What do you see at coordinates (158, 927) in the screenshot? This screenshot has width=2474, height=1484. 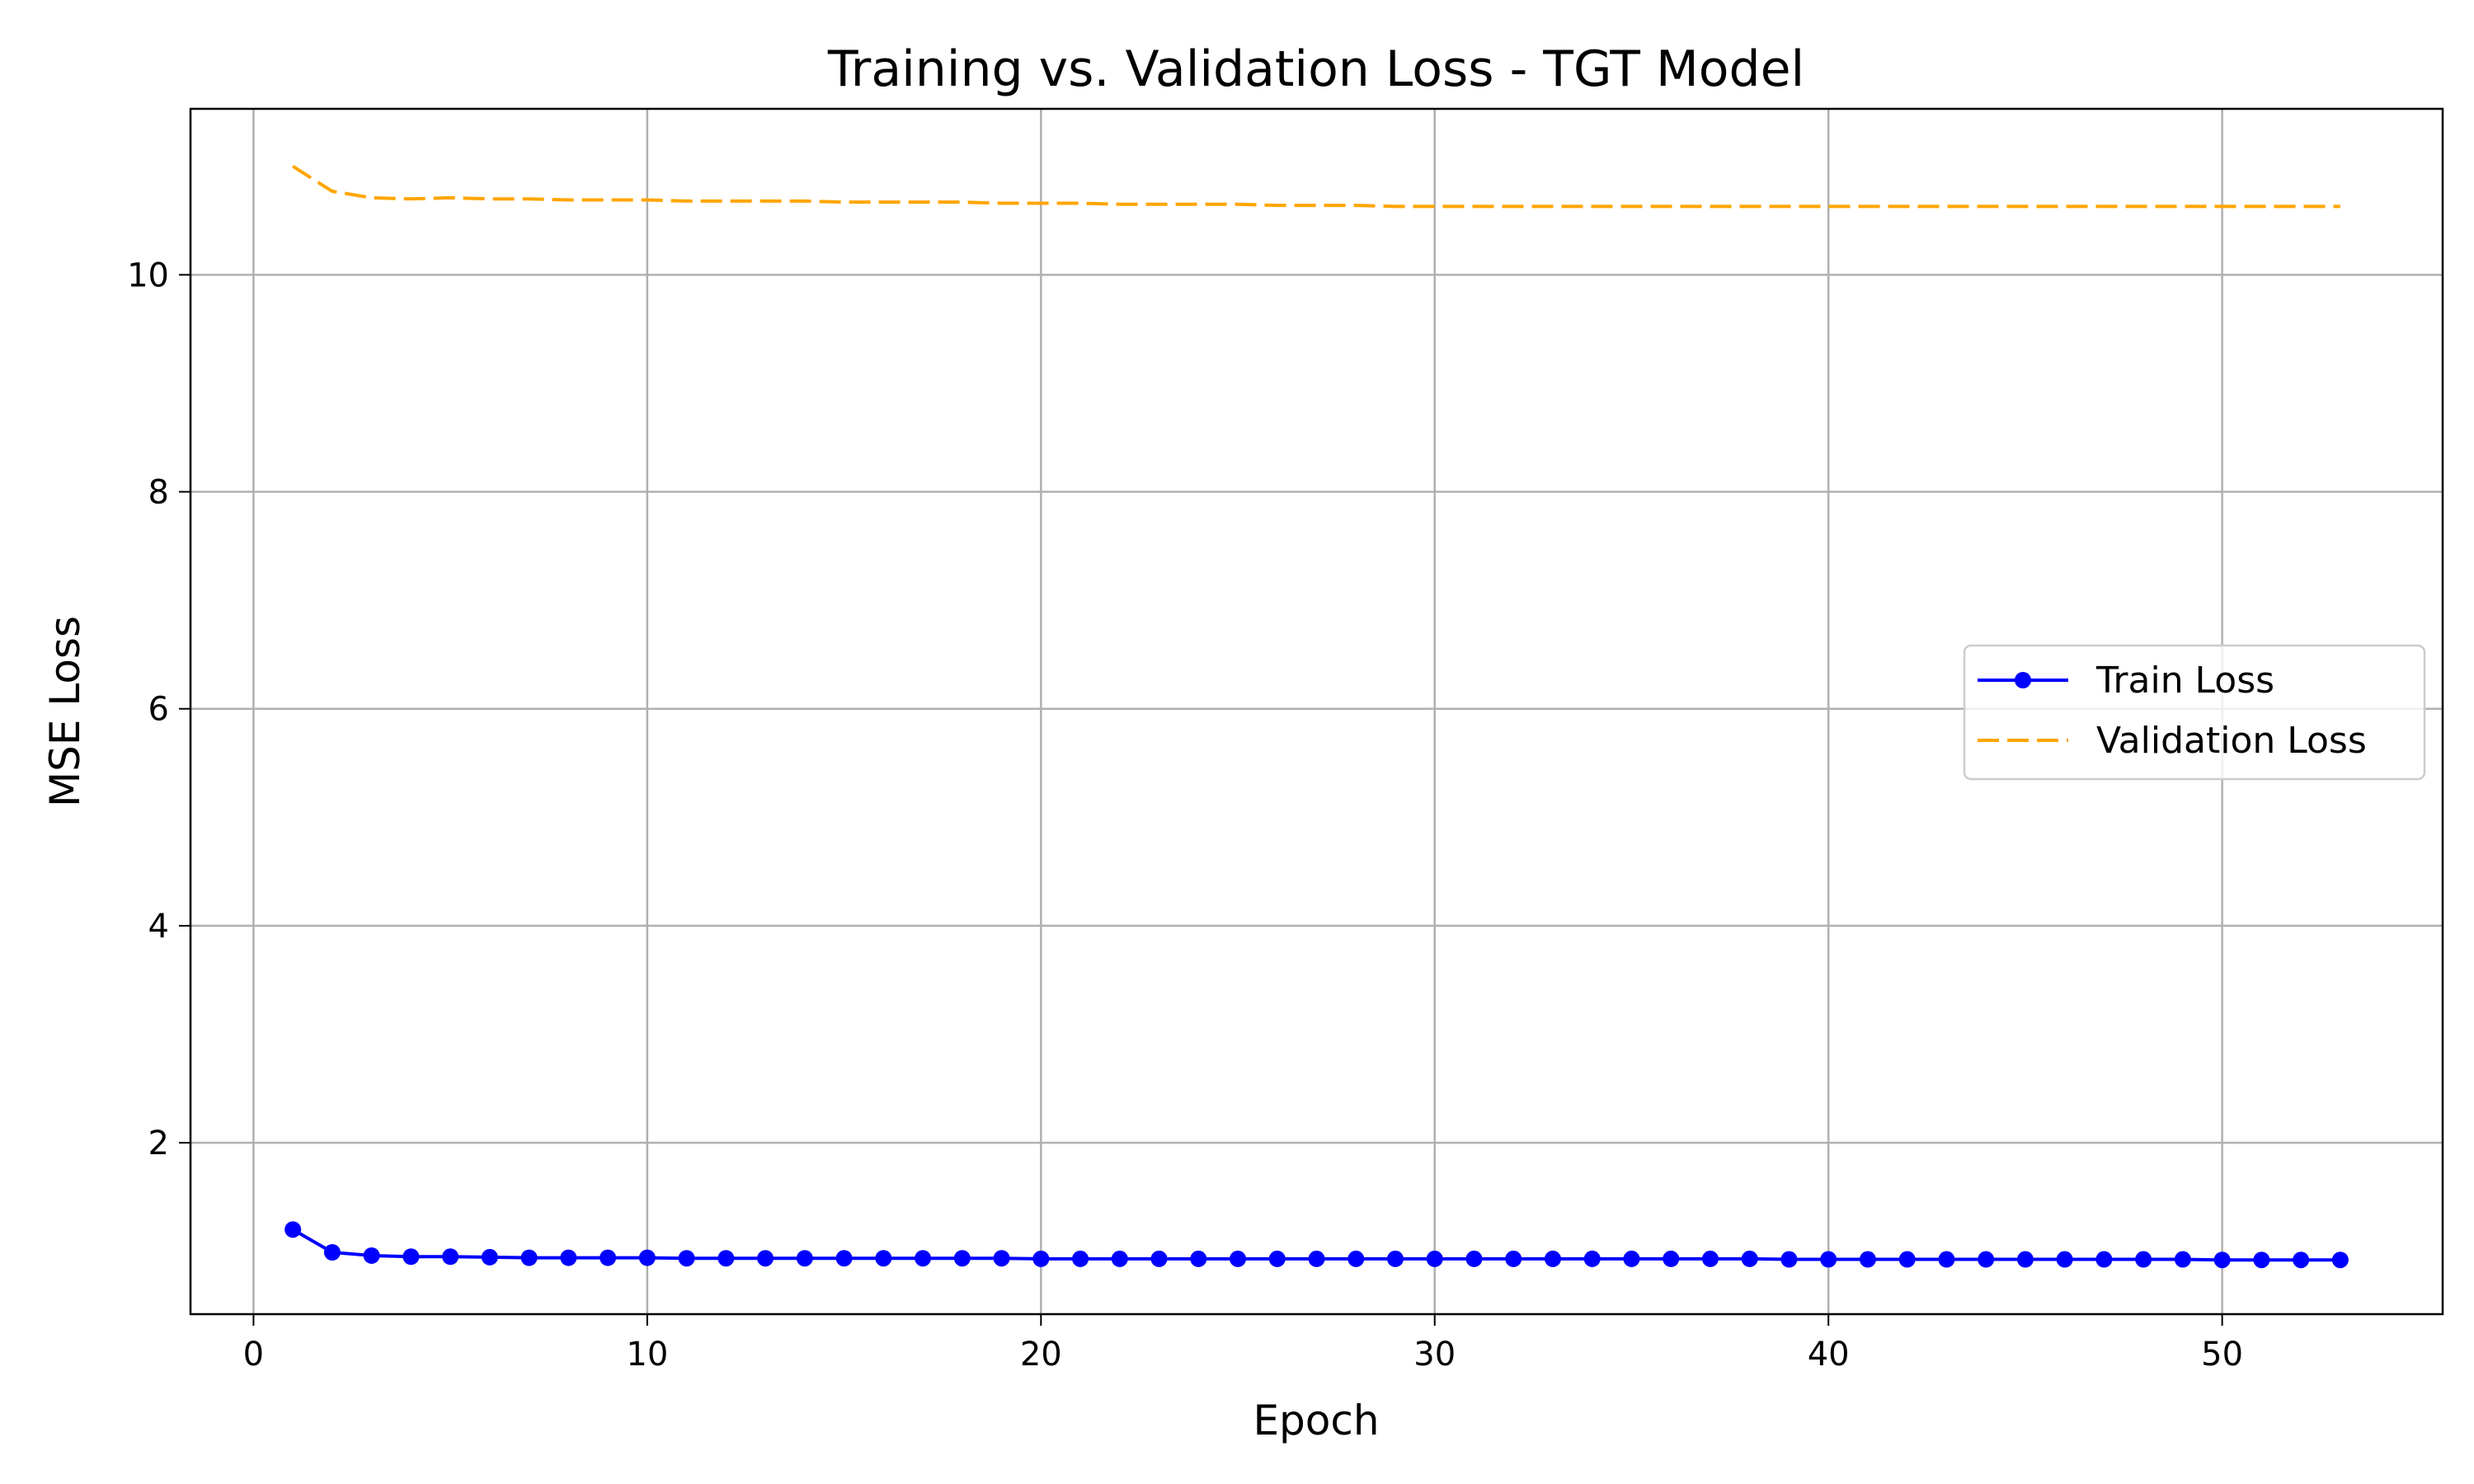 I see `y-tick-label: 4` at bounding box center [158, 927].